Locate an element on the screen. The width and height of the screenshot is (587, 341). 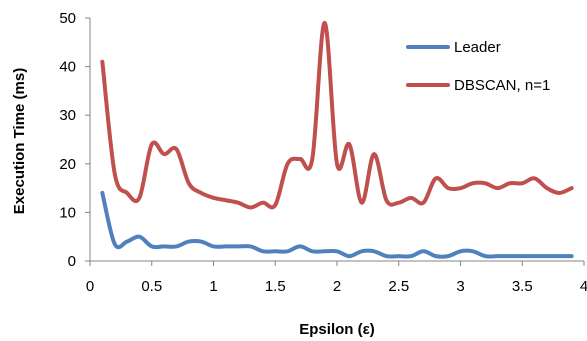
y-tick-label: 0 is located at coordinates (72, 261).